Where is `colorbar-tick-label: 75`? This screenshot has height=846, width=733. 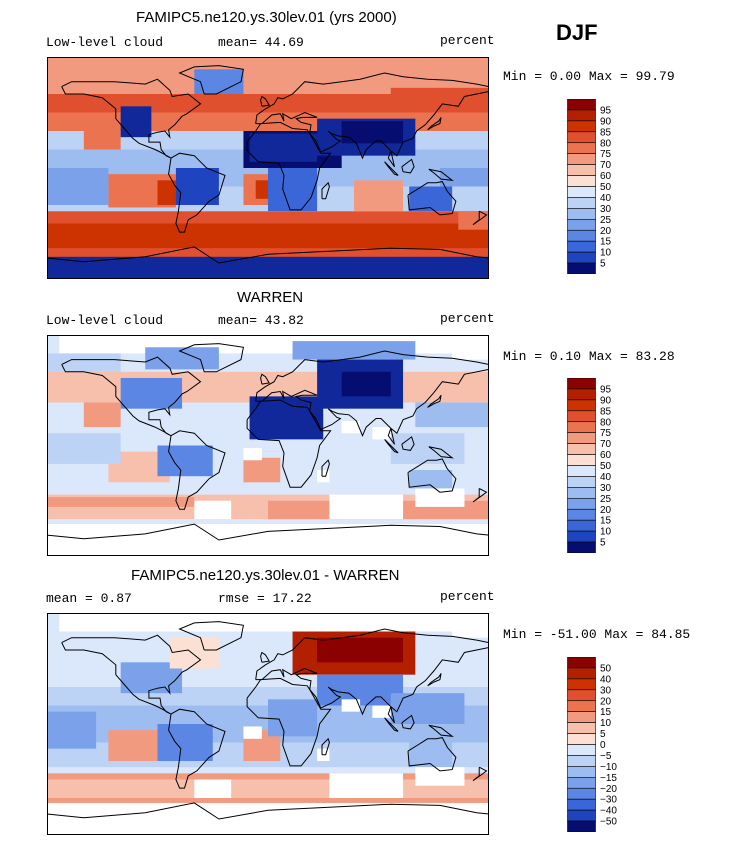 colorbar-tick-label: 75 is located at coordinates (606, 154).